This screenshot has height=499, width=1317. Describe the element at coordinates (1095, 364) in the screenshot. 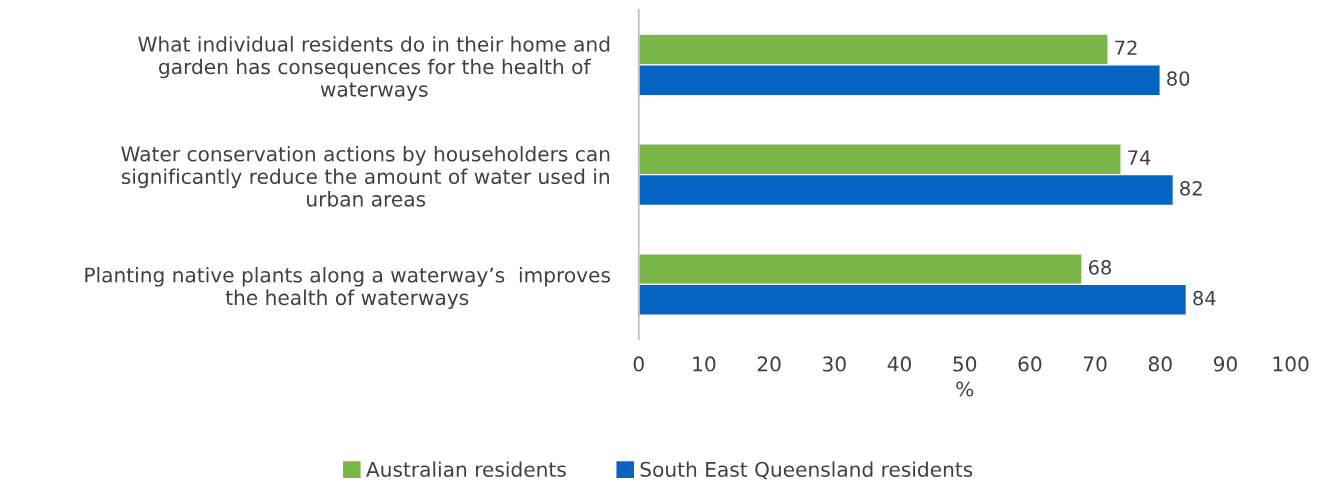

I see `x-tick-label: 70` at that location.